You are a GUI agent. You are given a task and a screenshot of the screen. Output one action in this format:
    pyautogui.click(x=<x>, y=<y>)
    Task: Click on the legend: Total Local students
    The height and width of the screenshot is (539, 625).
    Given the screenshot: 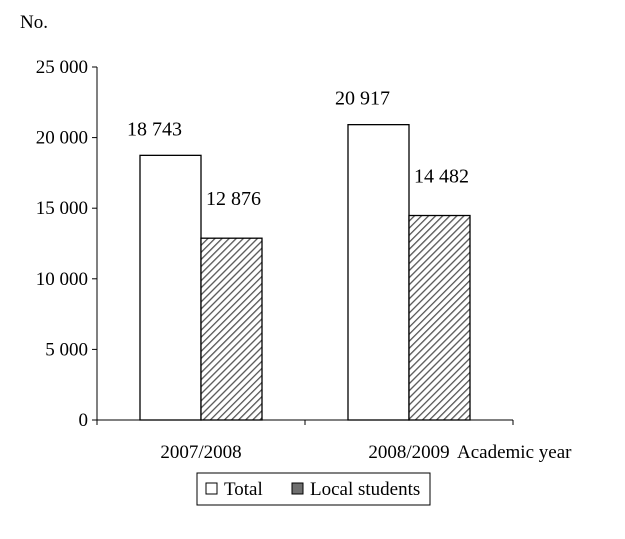 What is the action you would take?
    pyautogui.click(x=313, y=489)
    